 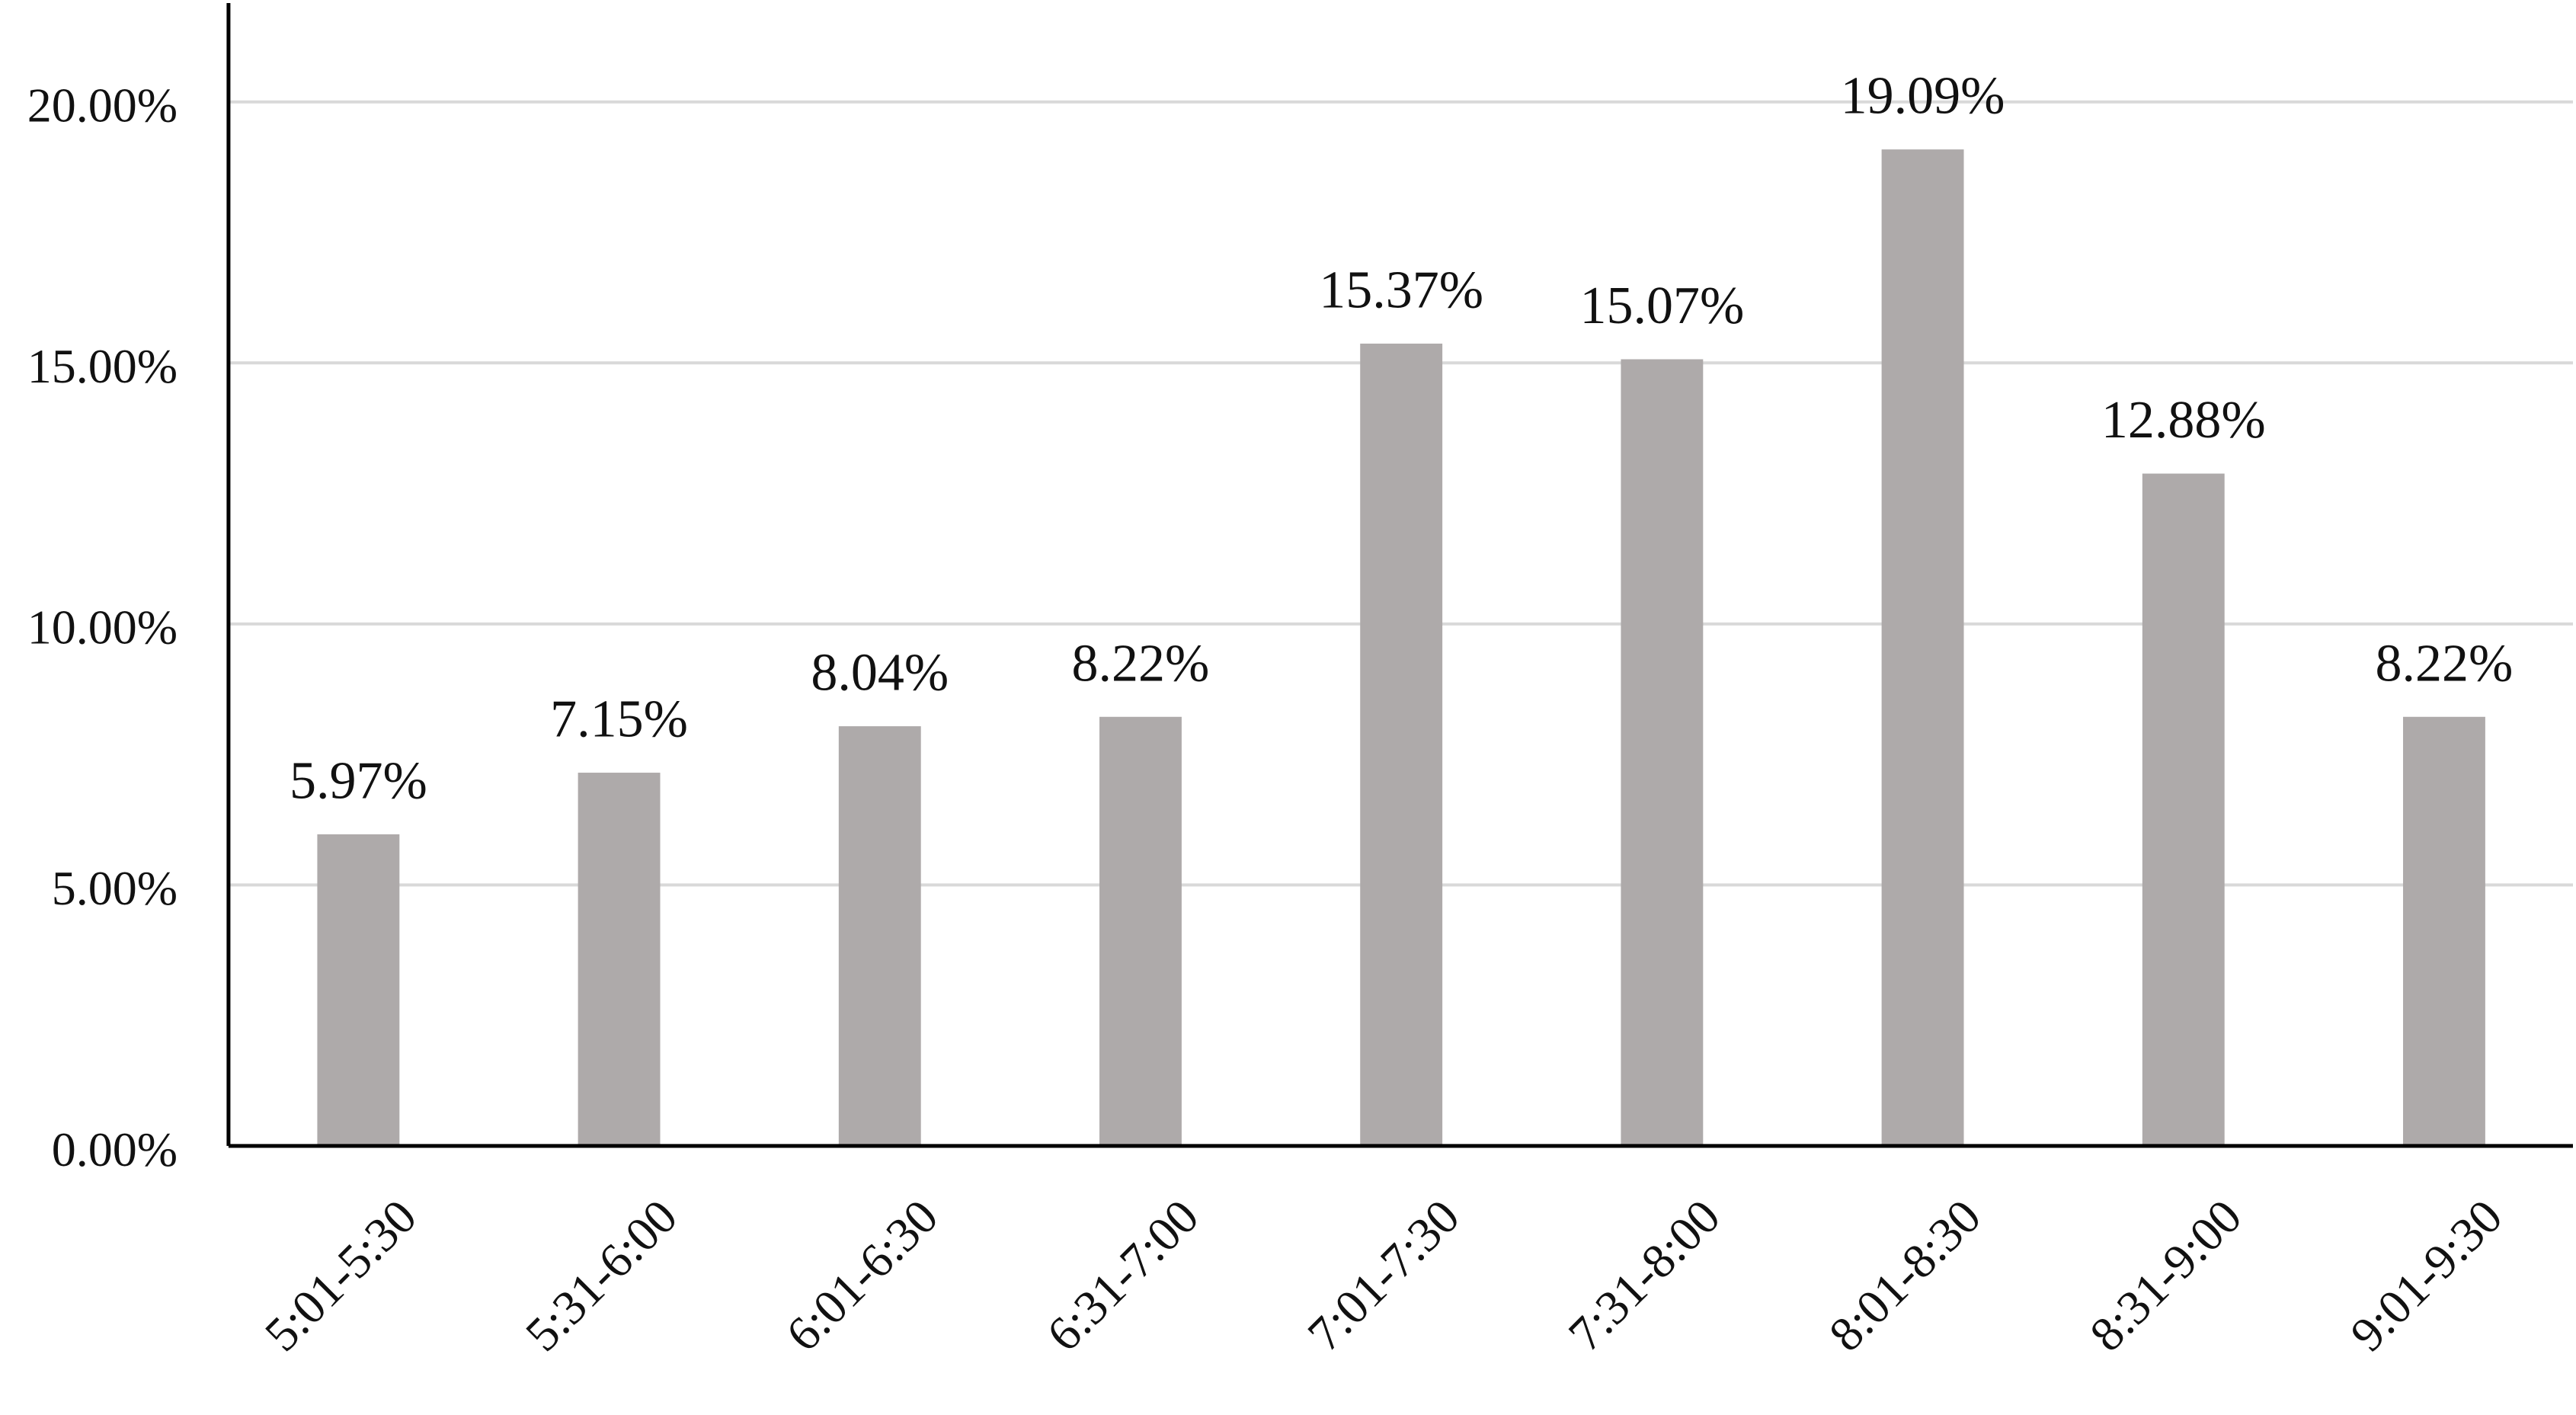 I want to click on y-tick-label: 15.00%, so click(x=102, y=366).